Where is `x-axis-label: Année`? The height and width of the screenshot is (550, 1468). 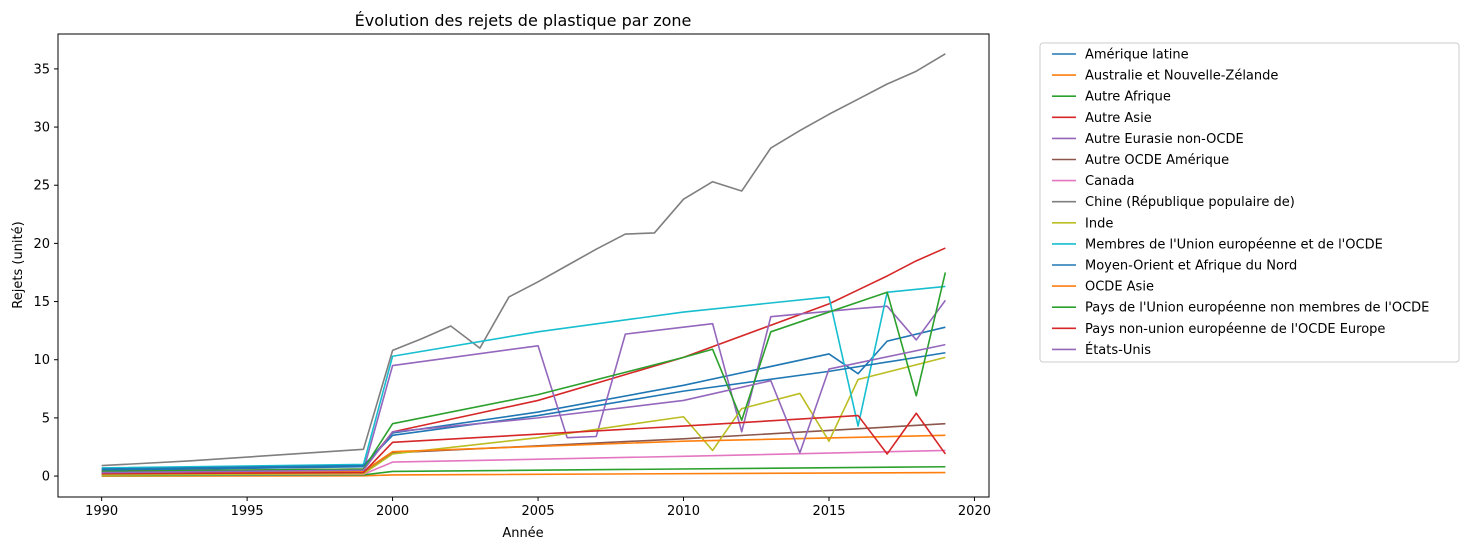
x-axis-label: Année is located at coordinates (522, 533).